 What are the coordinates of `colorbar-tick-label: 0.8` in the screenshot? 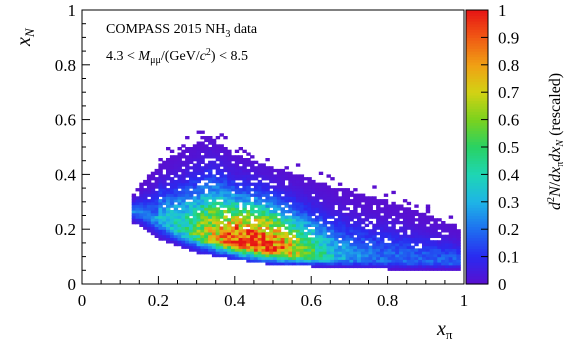 It's located at (508, 65).